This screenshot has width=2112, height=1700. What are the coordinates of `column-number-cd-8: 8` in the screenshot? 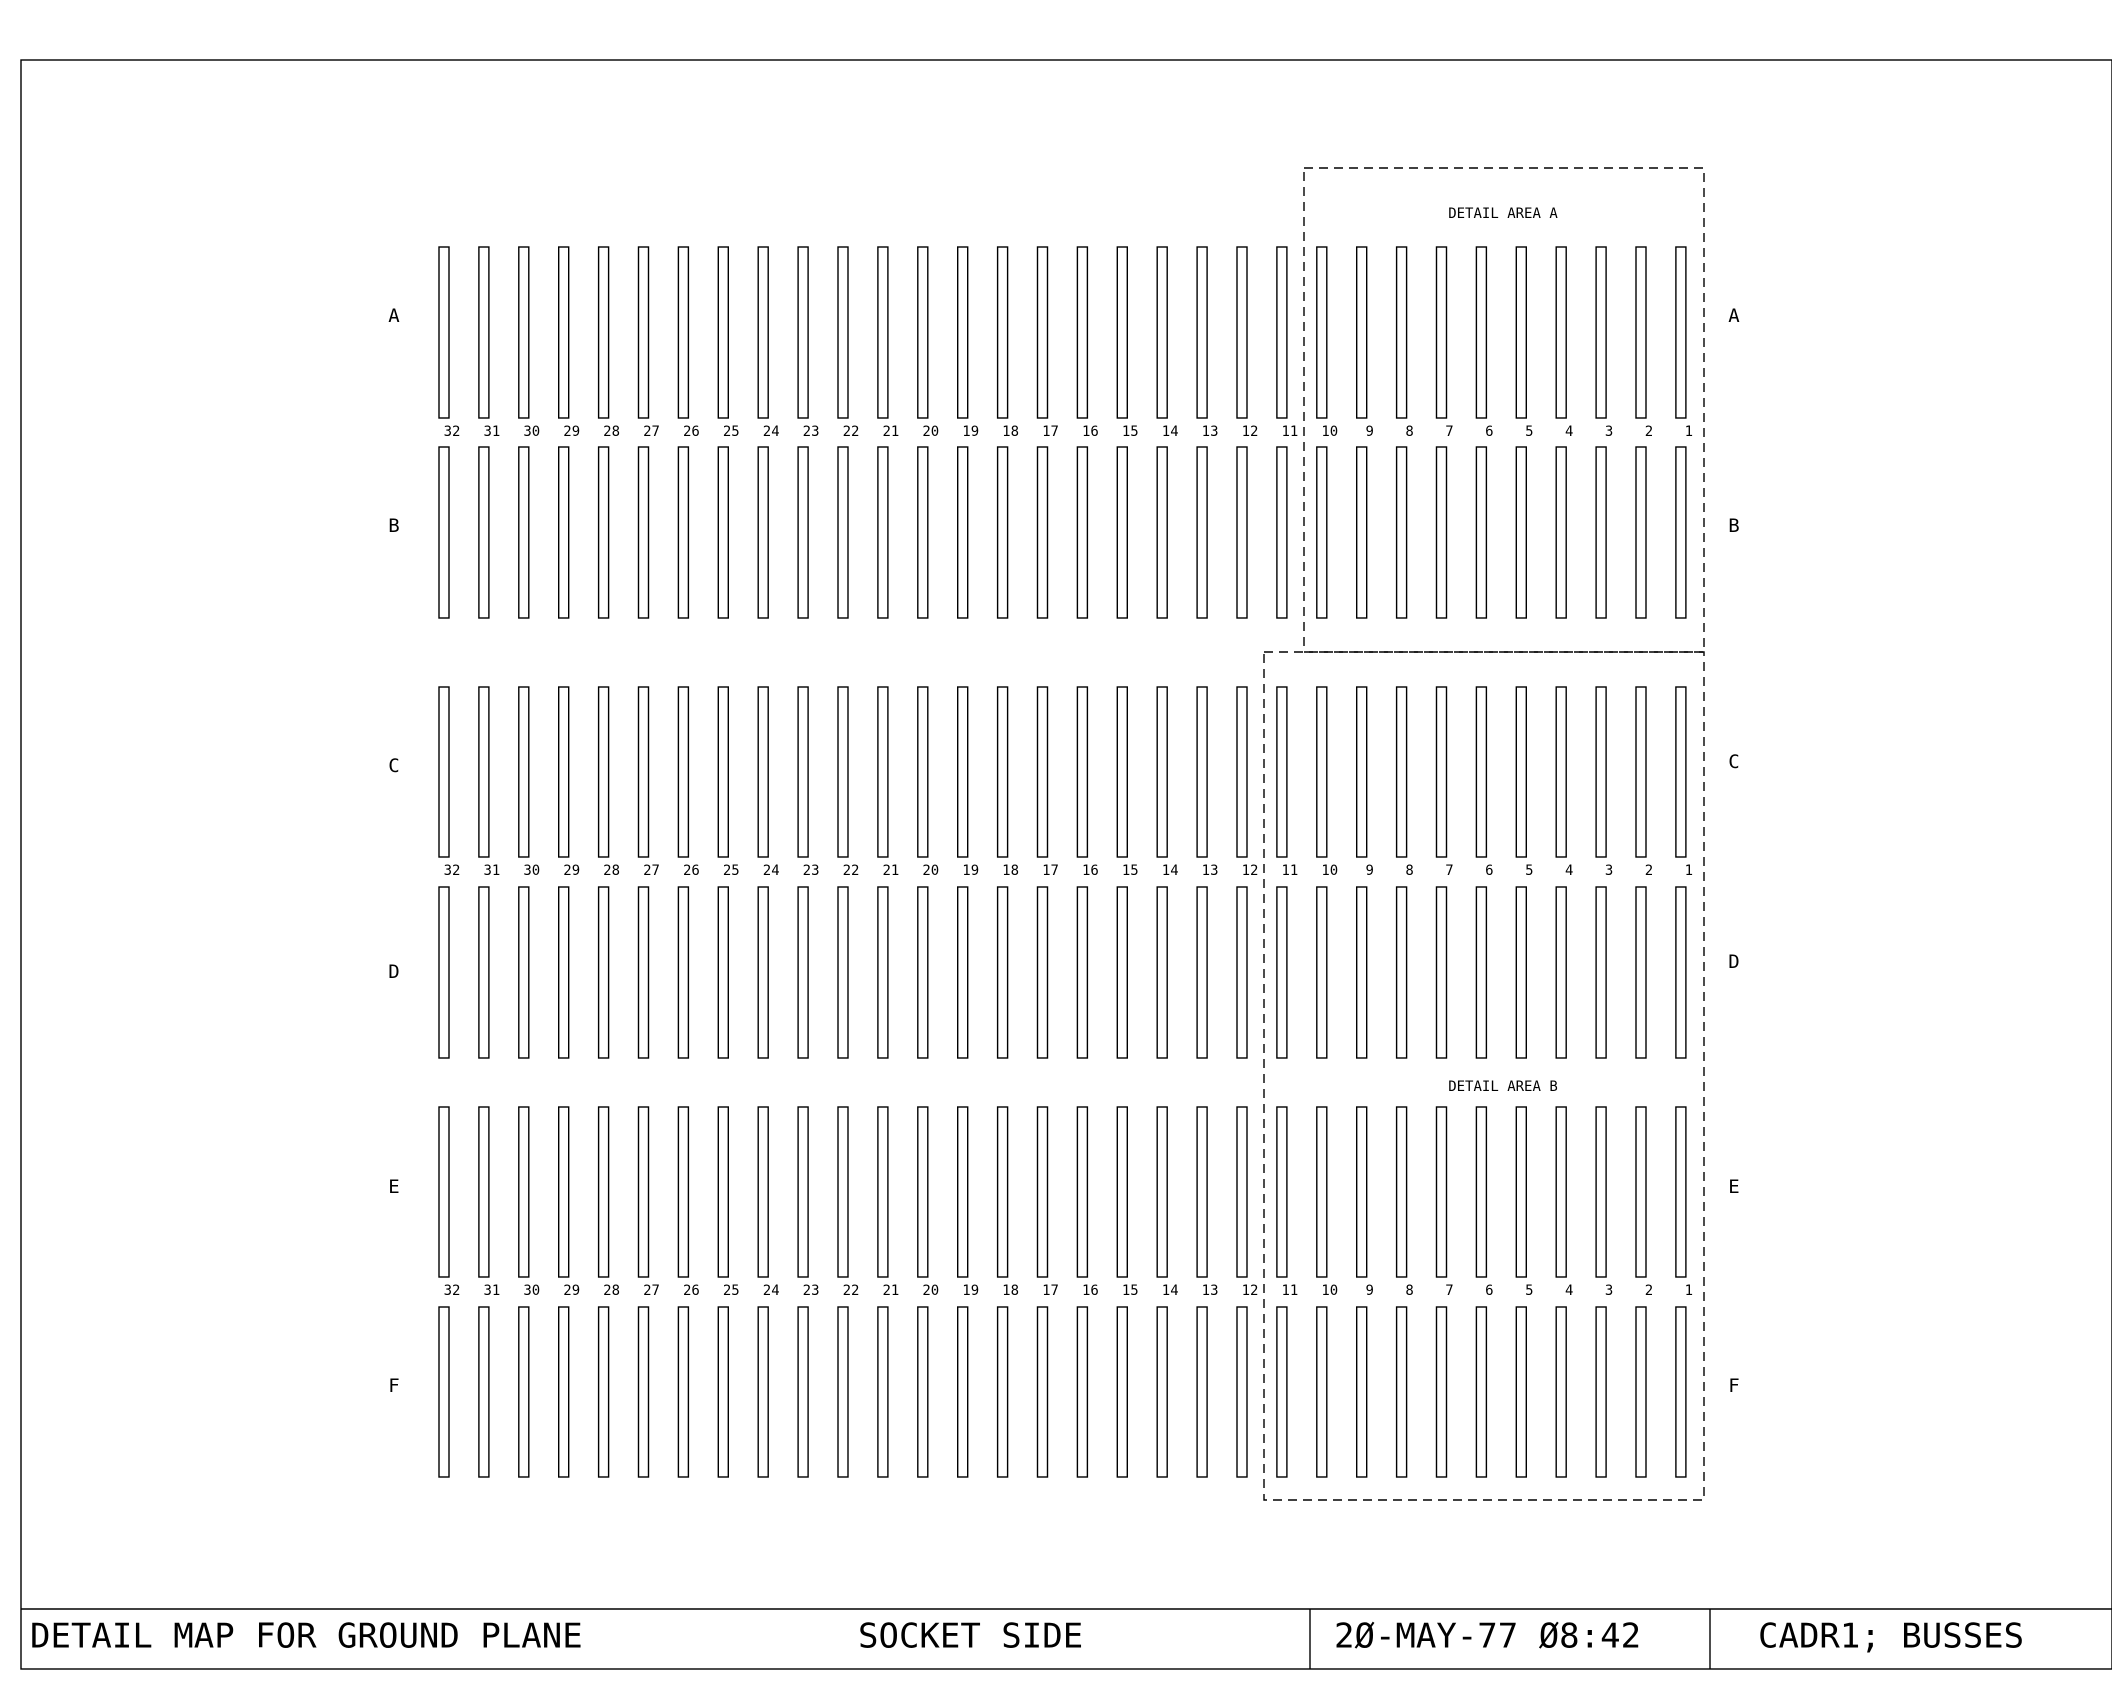 It's located at (1409, 871).